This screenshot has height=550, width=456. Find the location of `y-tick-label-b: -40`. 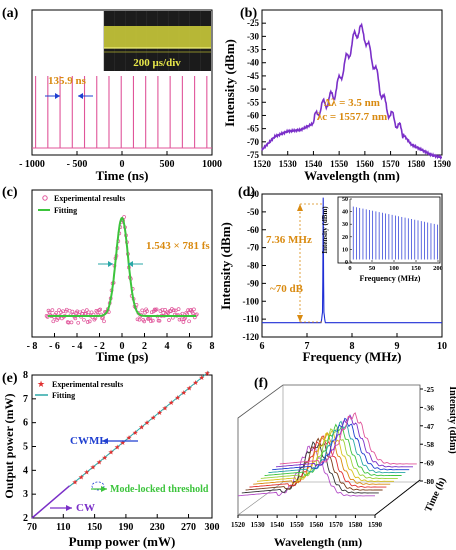

y-tick-label-b: -40 is located at coordinates (253, 63).